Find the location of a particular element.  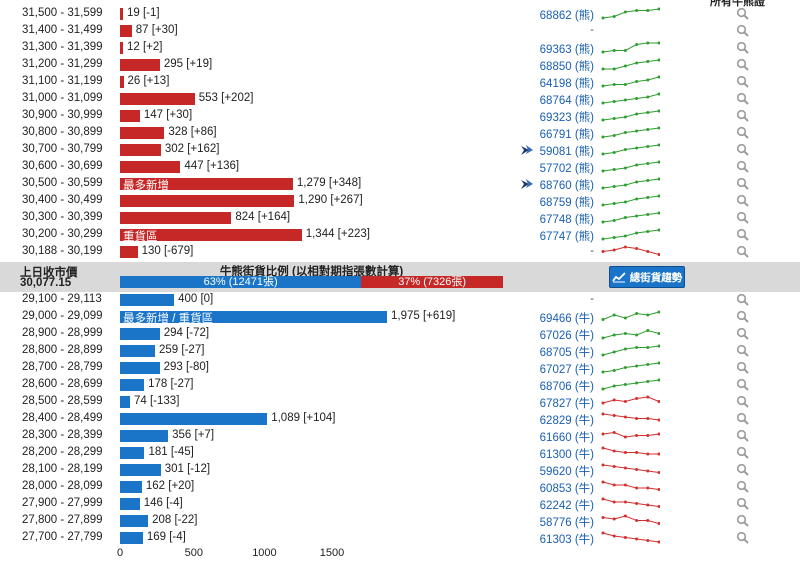

cbbc-code-link: 69363 (熊) is located at coordinates (566, 50).